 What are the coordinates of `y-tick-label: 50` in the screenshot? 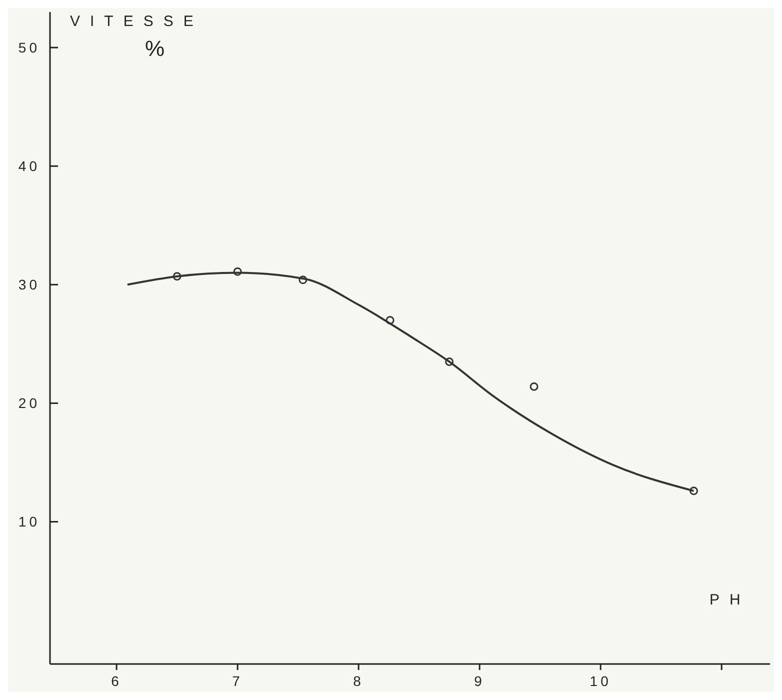 It's located at (29, 47).